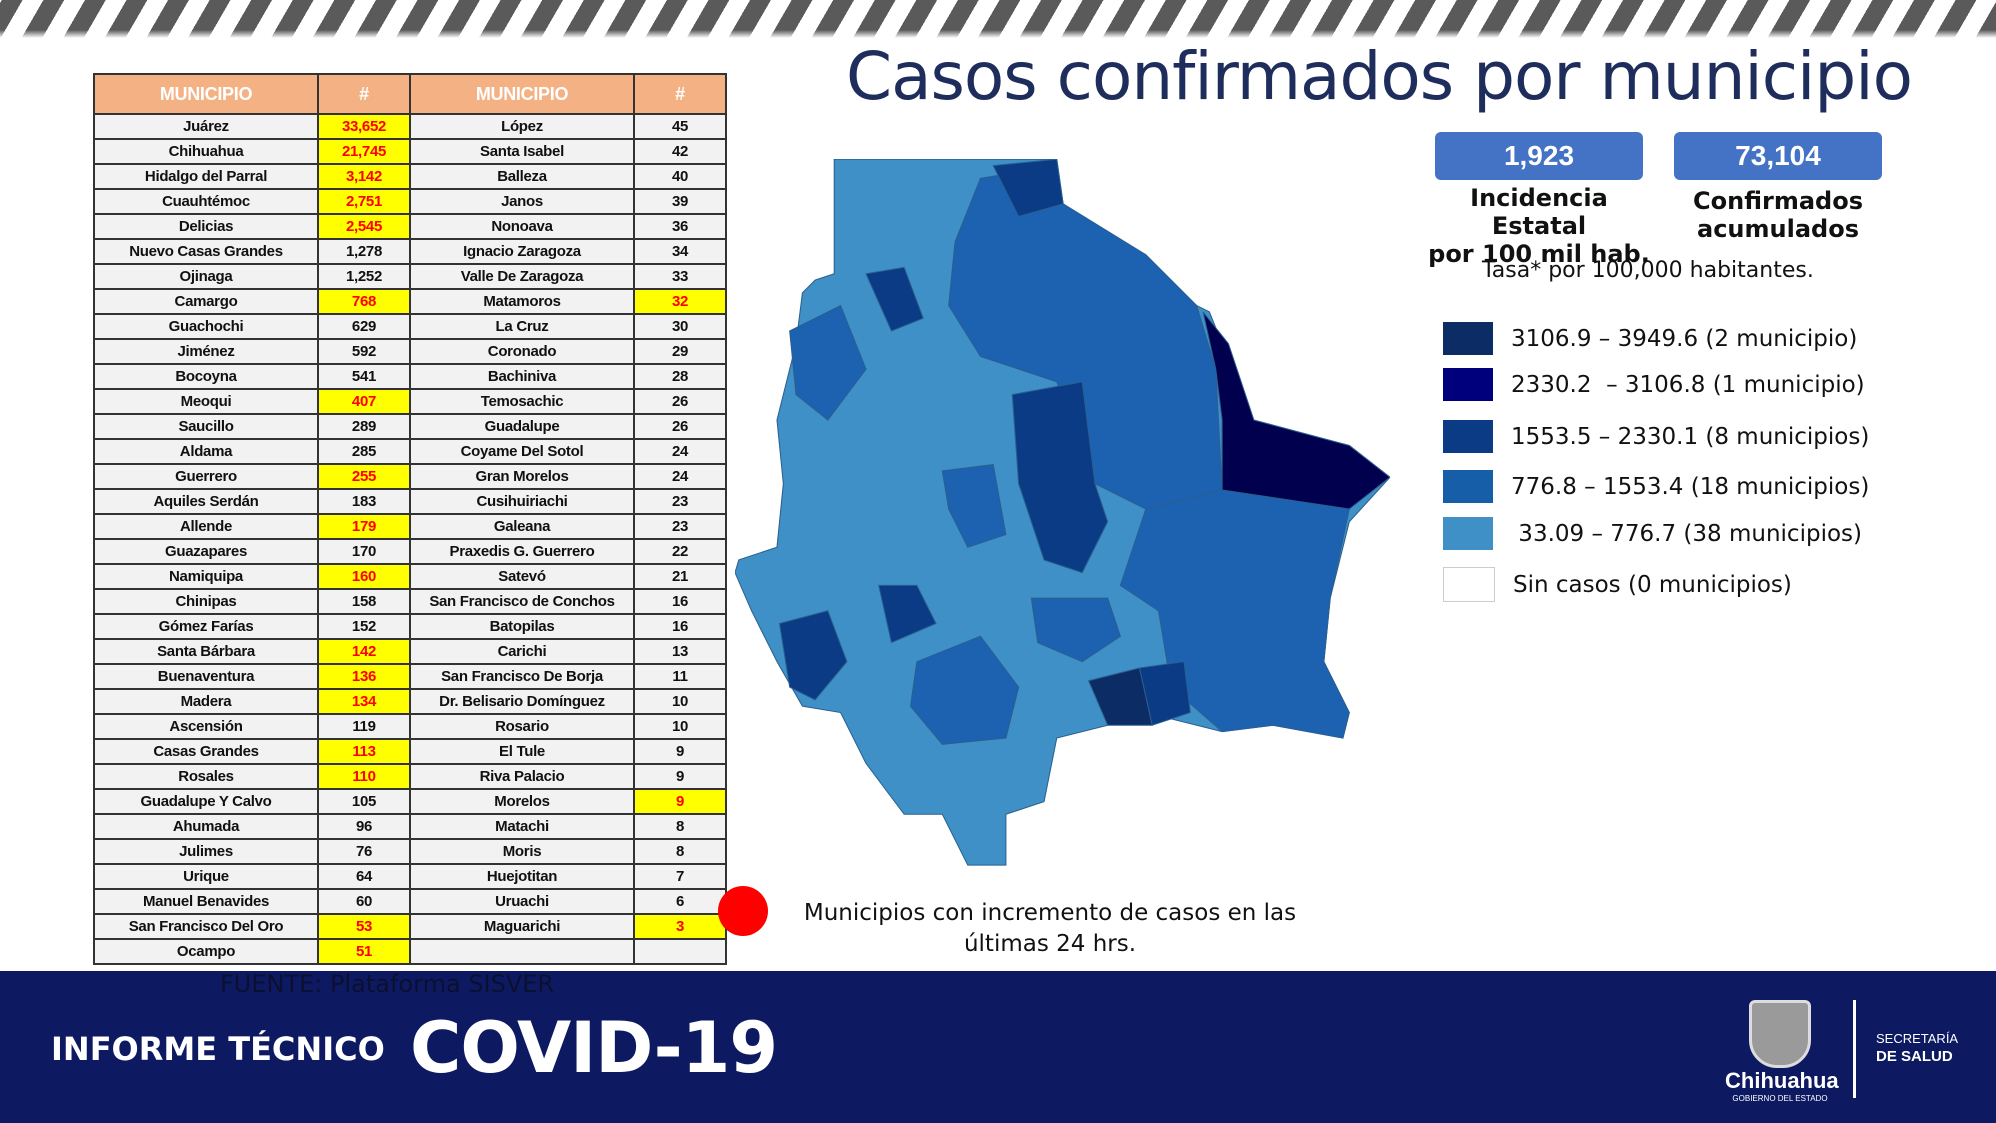  I want to click on municipio-cell: Aldama, so click(206, 451).